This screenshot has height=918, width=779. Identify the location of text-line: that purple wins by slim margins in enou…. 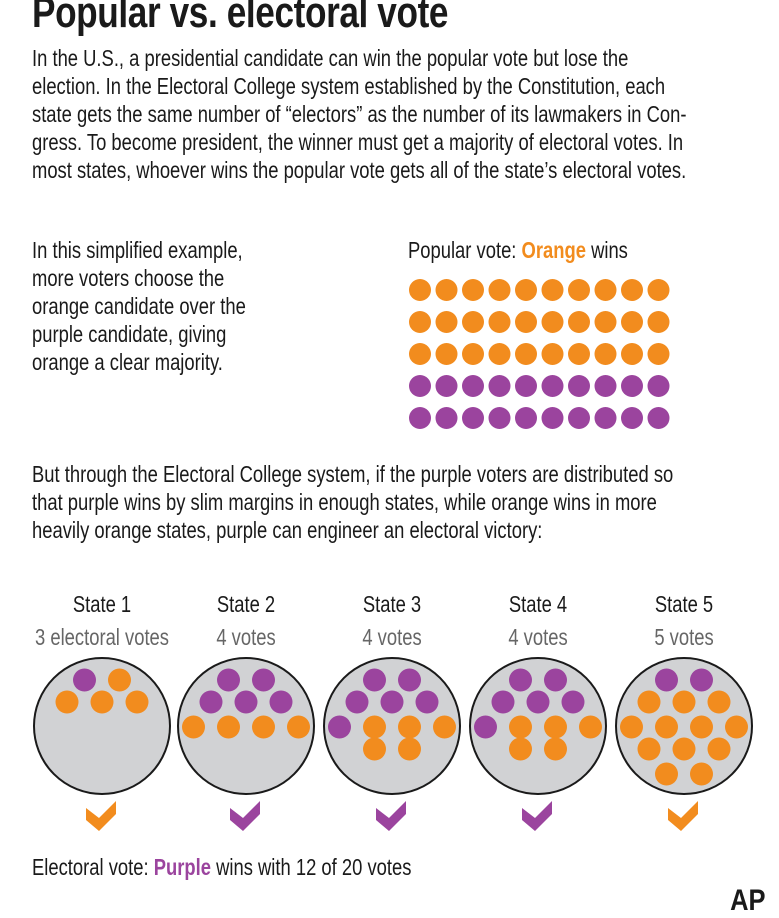
(344, 502).